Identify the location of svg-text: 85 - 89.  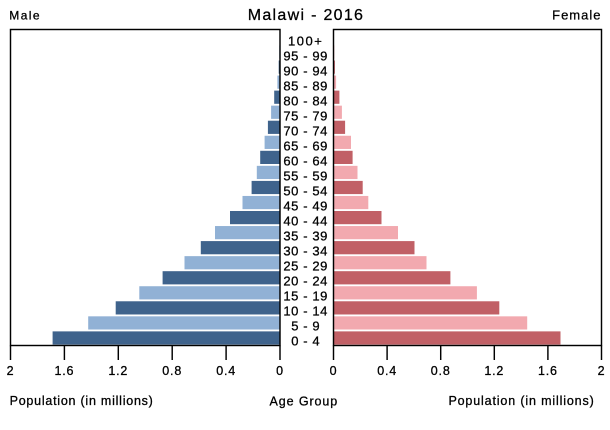
(305, 85).